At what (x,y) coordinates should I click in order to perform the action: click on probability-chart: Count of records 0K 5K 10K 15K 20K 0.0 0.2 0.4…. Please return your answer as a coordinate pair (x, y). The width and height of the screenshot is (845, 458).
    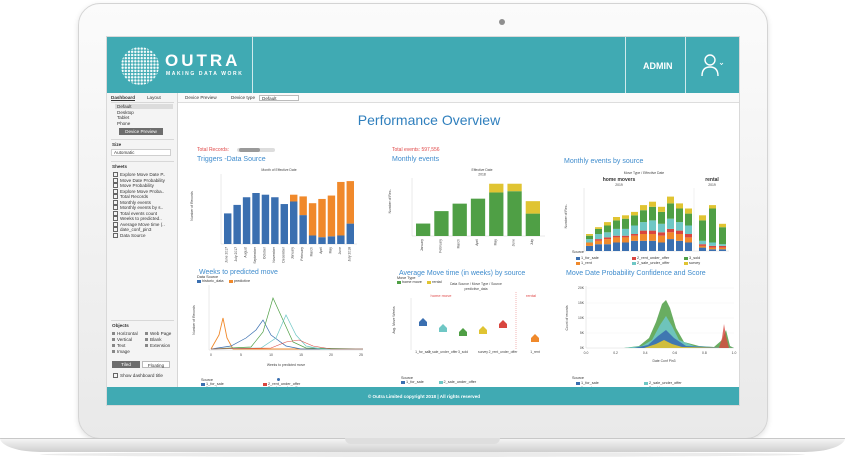
    Looking at the image, I should click on (651, 327).